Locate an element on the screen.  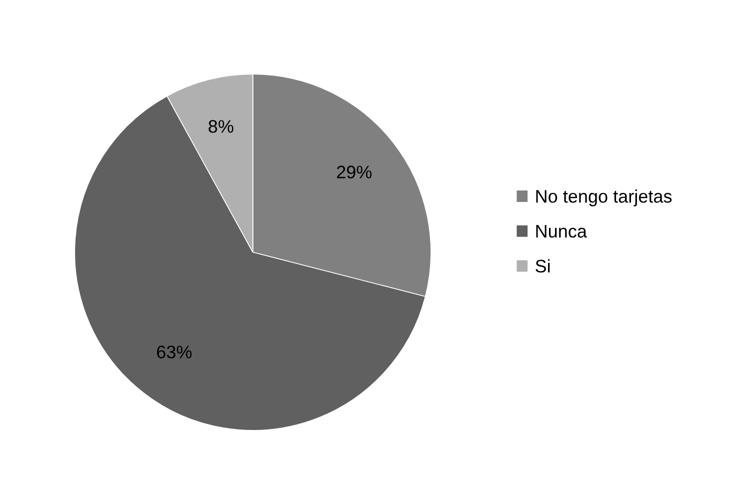
legend-label: No tengo tarjetas is located at coordinates (604, 198).